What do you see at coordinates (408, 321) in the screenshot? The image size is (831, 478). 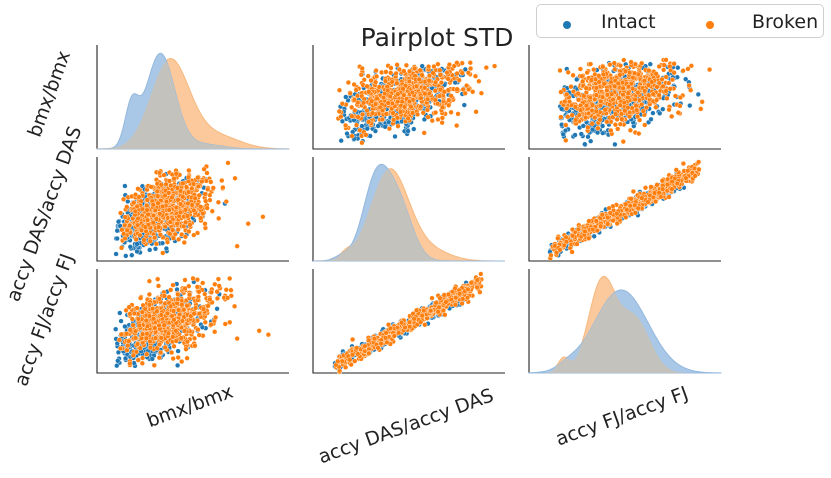 I see `panel-frame-r2-c1` at bounding box center [408, 321].